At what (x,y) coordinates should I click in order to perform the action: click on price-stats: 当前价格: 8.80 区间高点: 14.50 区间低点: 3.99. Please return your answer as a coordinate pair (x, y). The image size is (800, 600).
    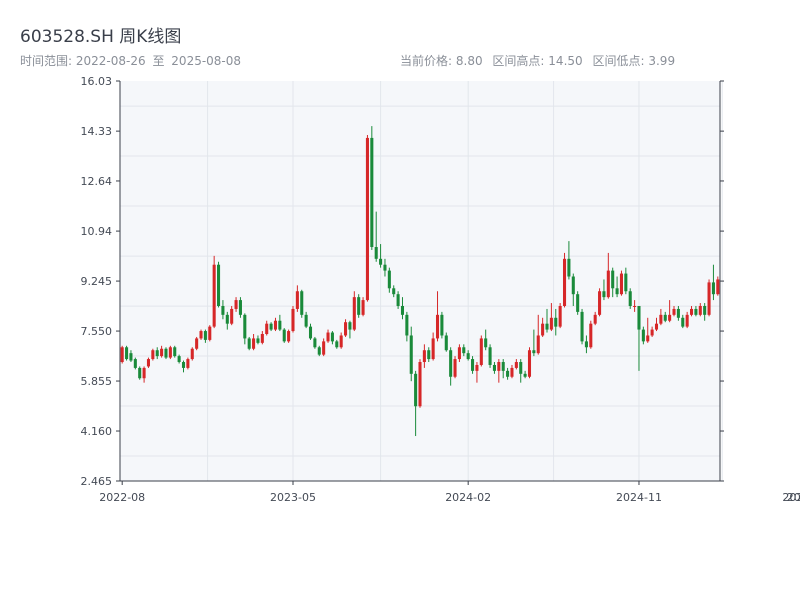
    Looking at the image, I should click on (537, 60).